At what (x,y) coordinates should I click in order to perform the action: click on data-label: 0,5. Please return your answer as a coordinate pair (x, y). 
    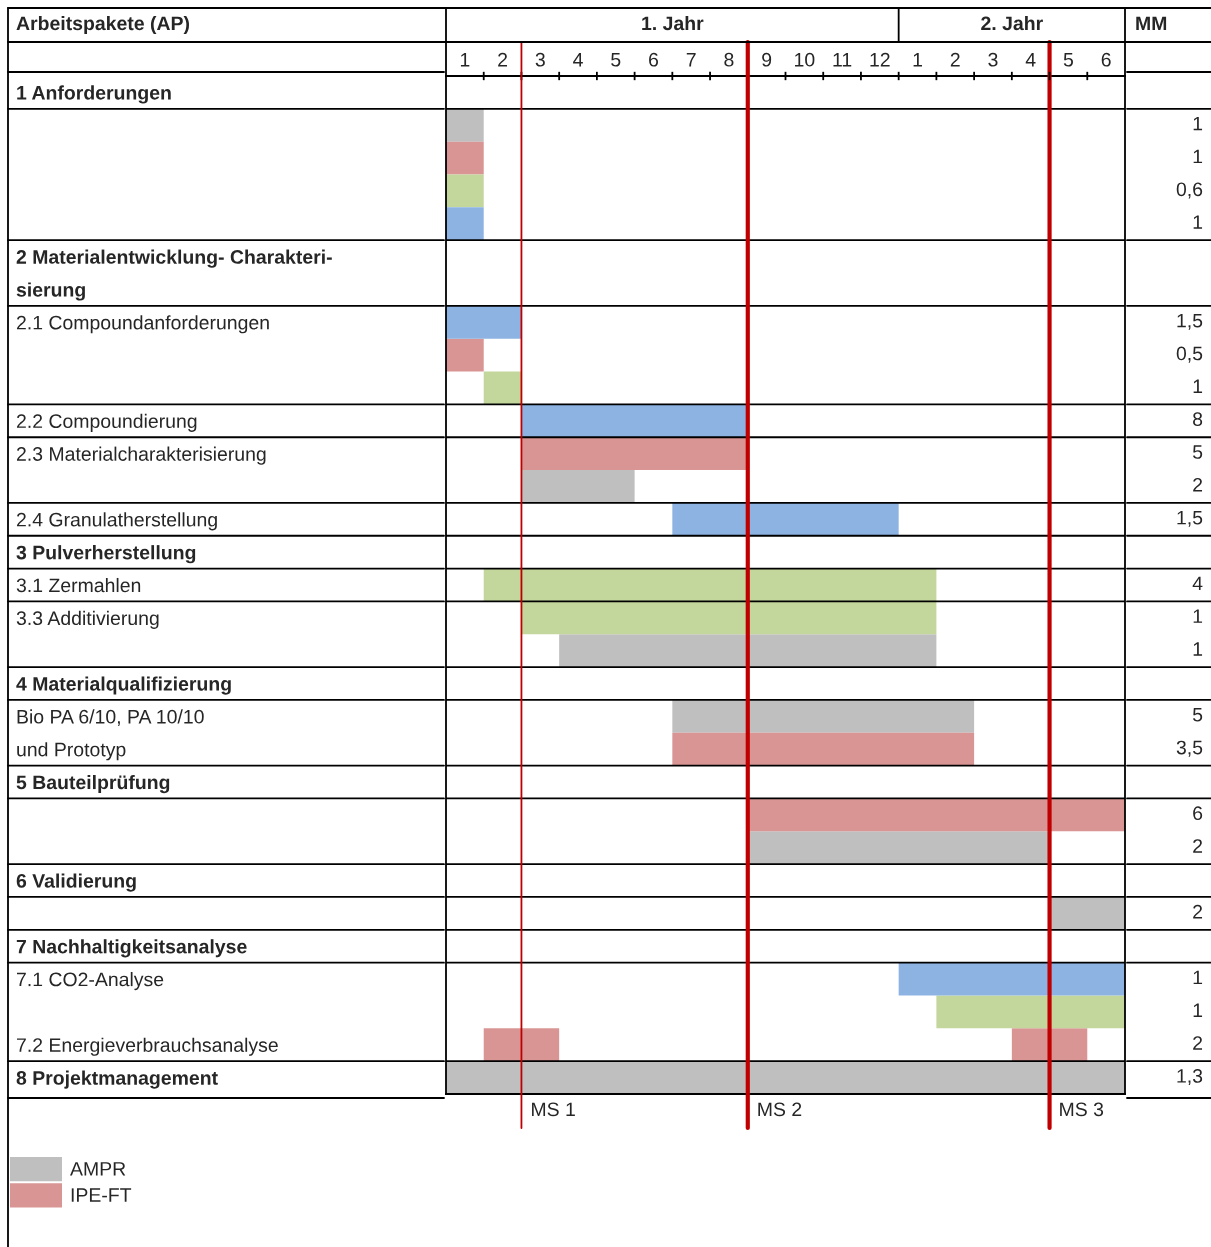
    Looking at the image, I should click on (1189, 354).